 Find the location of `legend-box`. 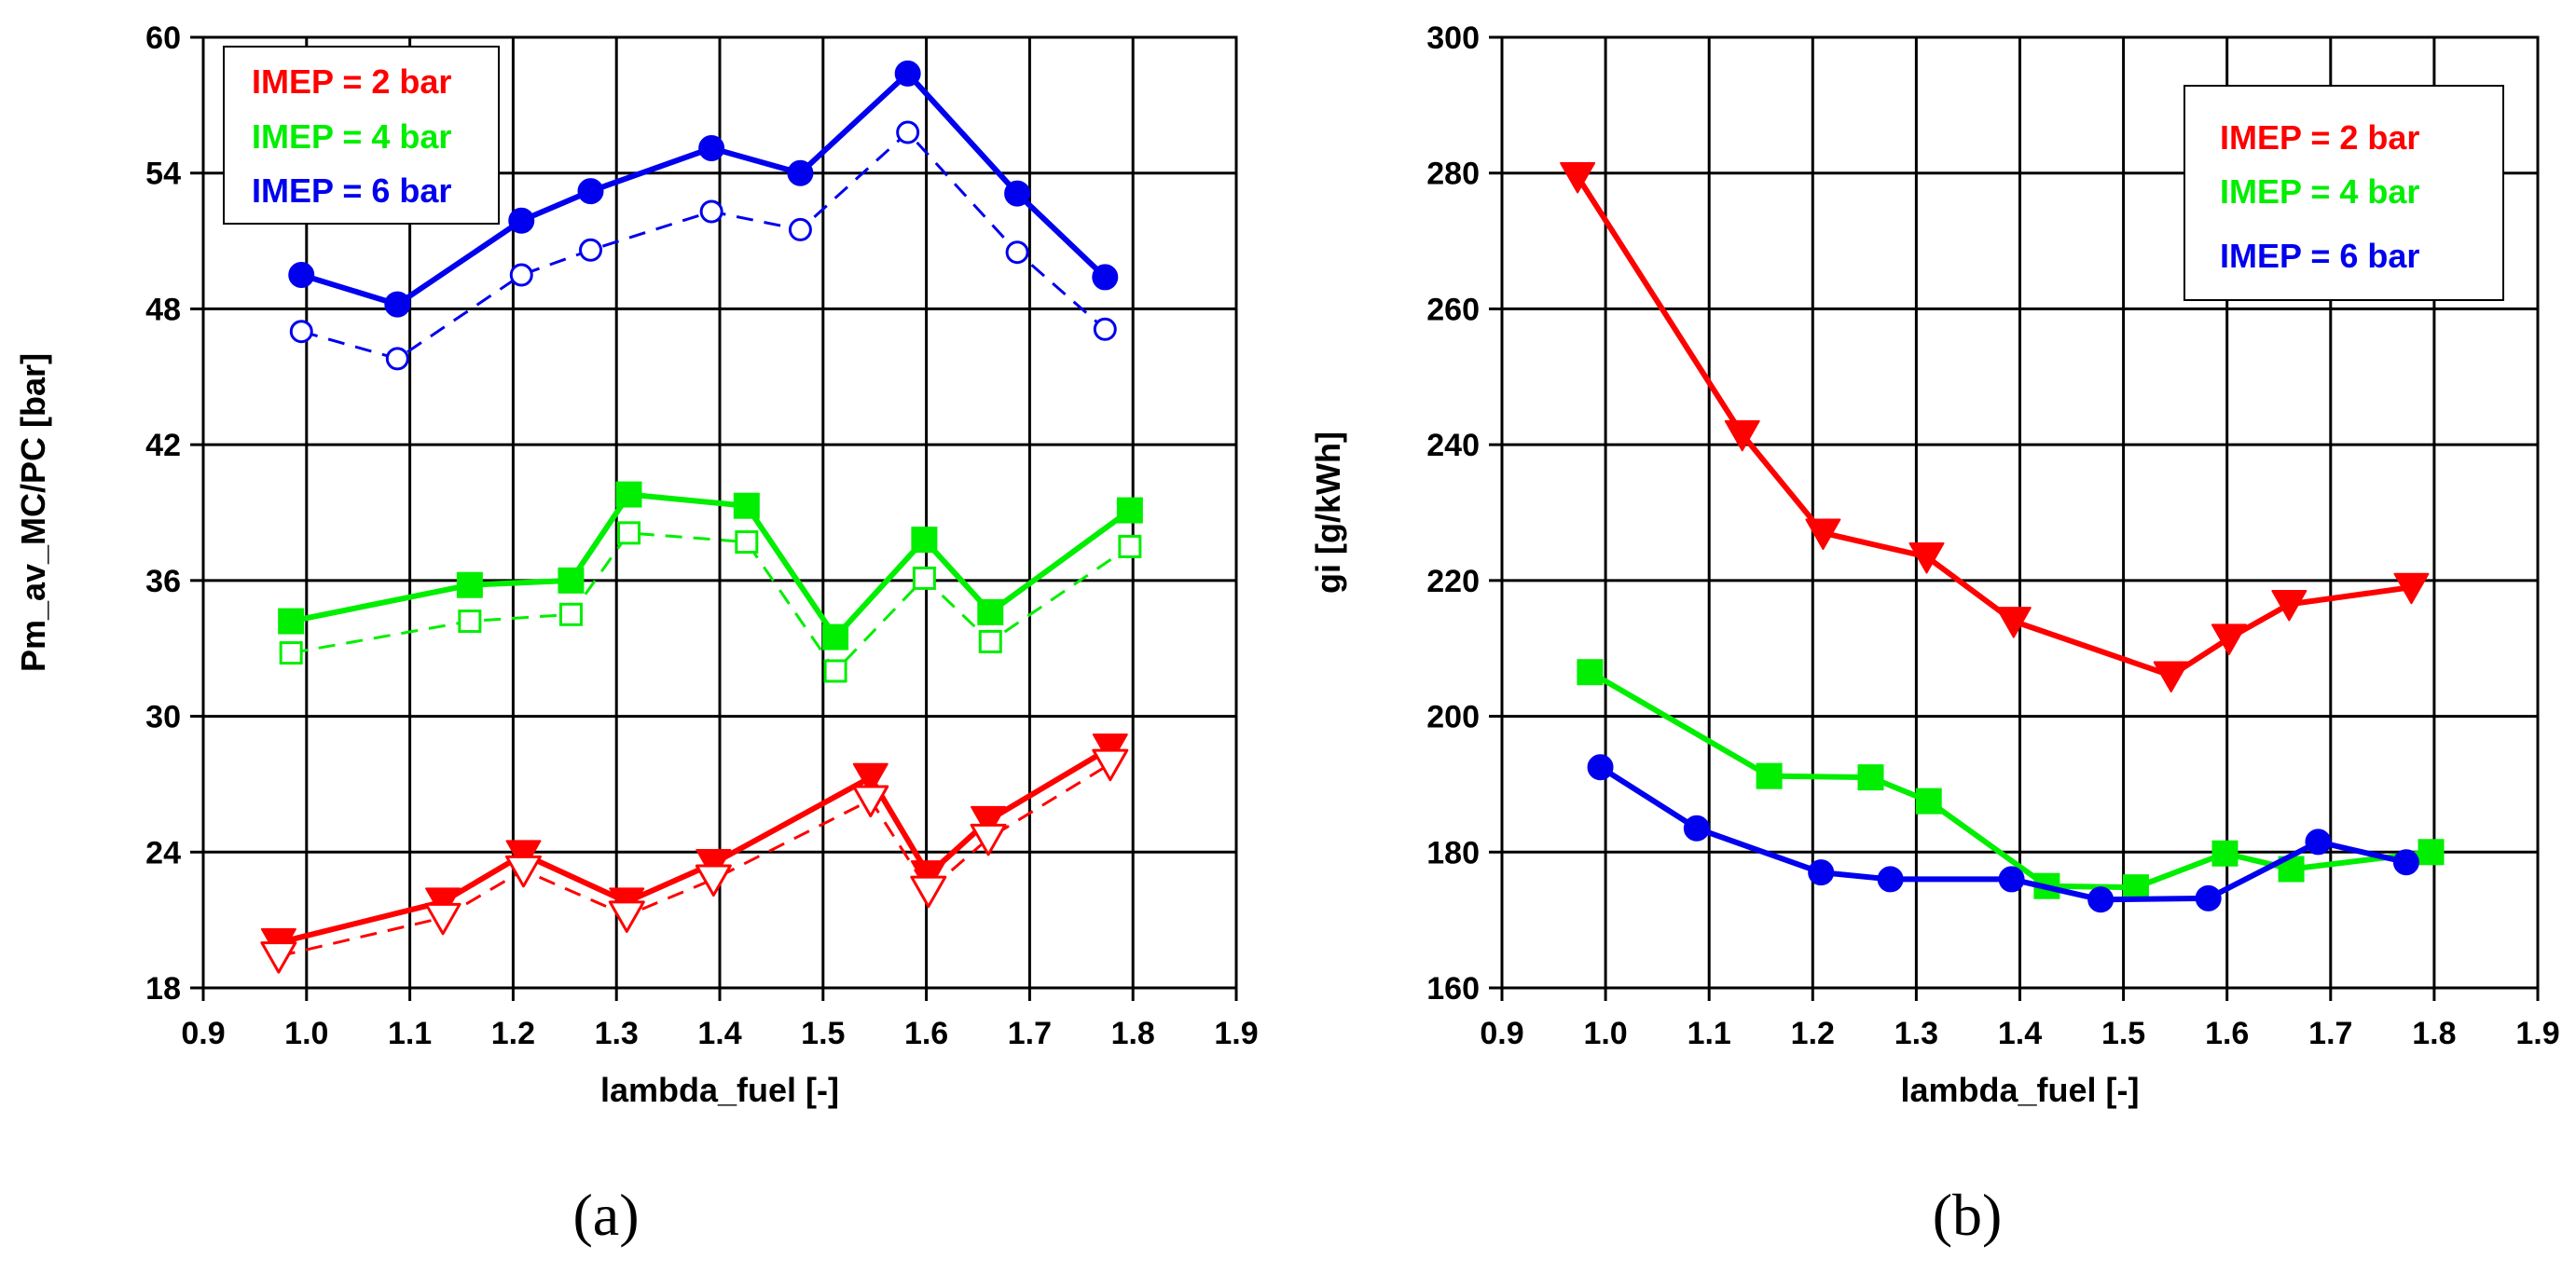

legend-box is located at coordinates (361, 135).